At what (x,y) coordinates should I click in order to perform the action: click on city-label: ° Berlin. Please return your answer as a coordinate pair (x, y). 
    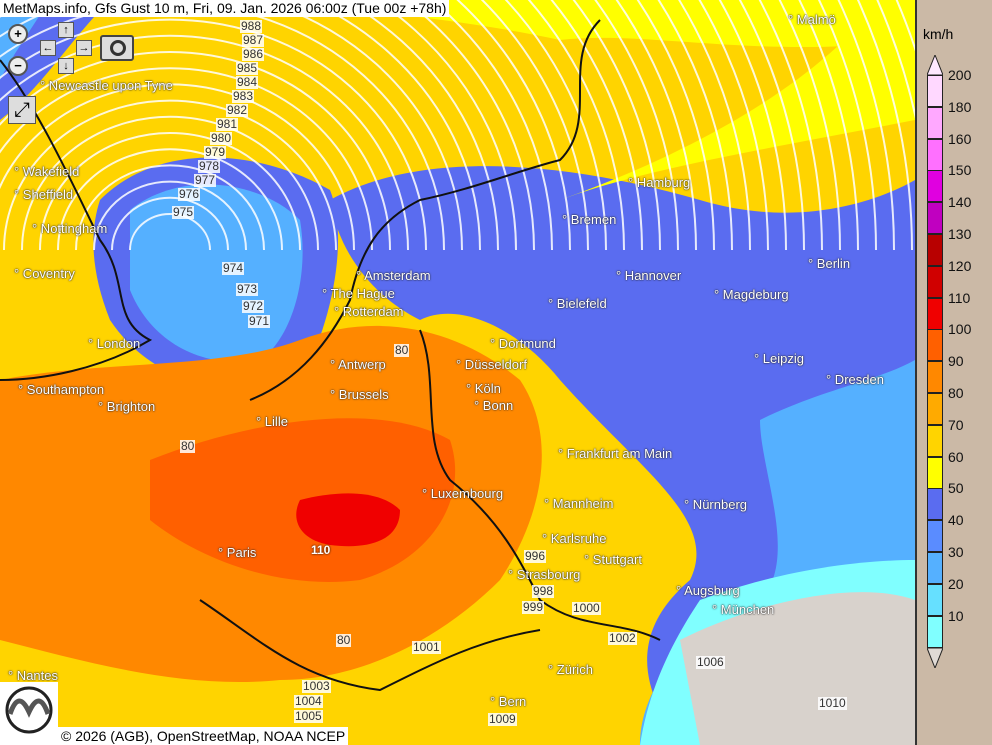
    Looking at the image, I should click on (829, 263).